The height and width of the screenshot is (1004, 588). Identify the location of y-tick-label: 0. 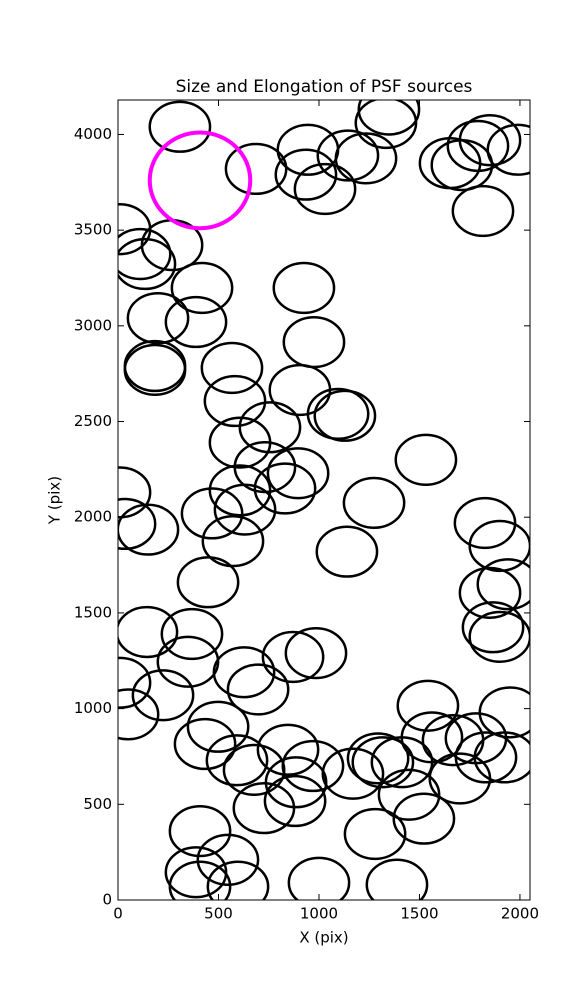
(107, 900).